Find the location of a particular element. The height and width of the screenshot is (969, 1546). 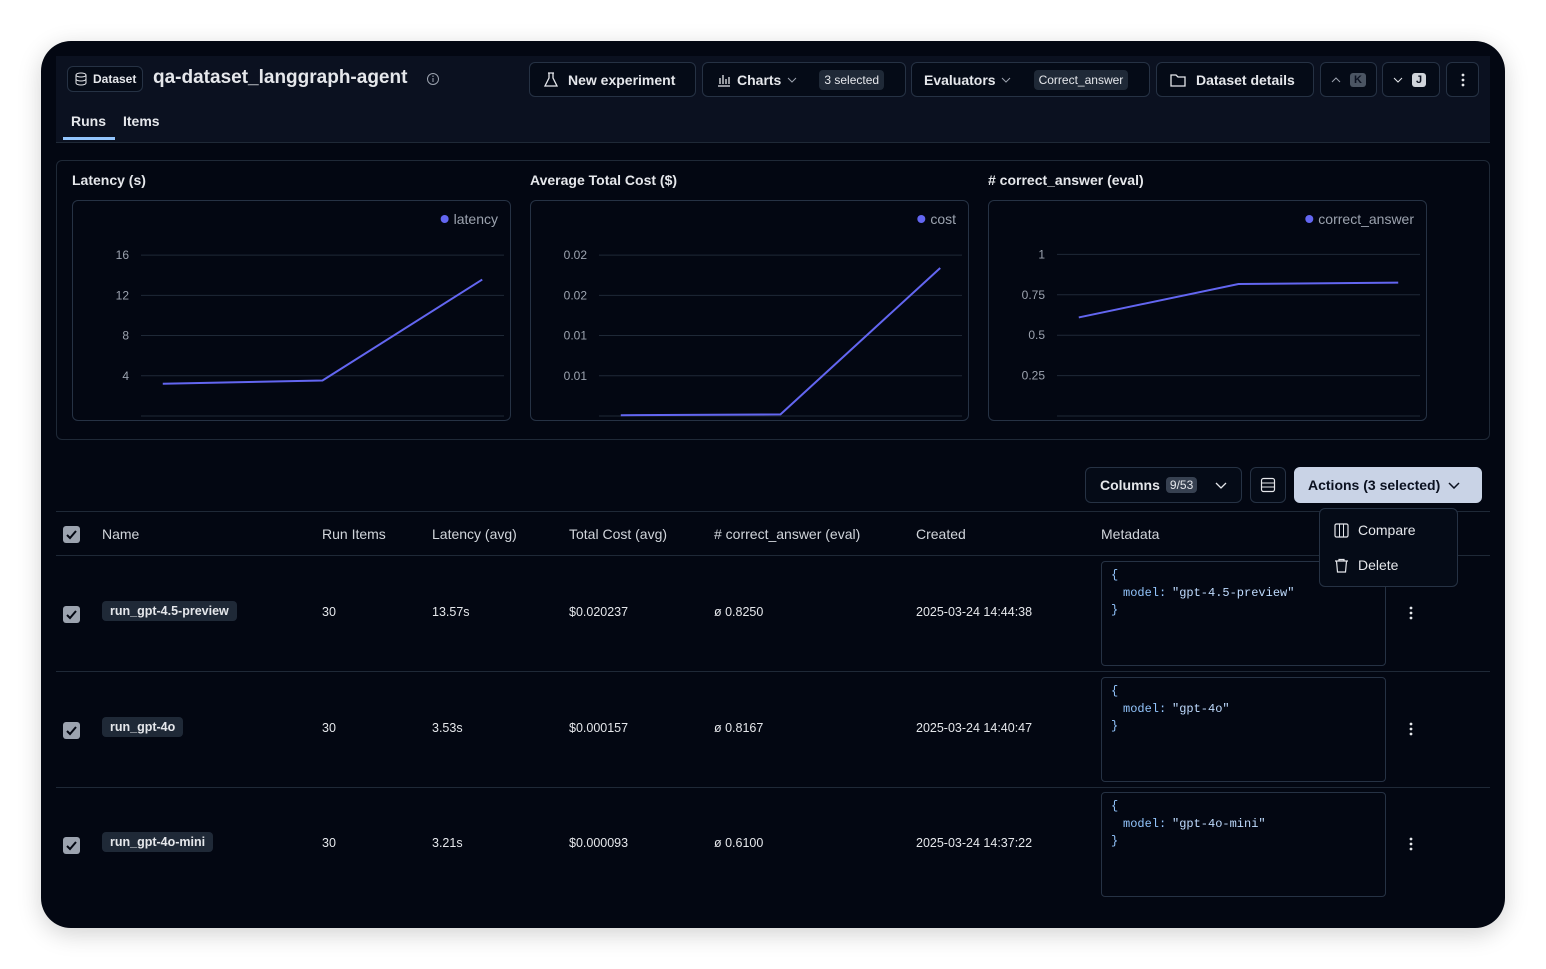

metadata-value: "gpt-4.5-preview" is located at coordinates (1233, 593).